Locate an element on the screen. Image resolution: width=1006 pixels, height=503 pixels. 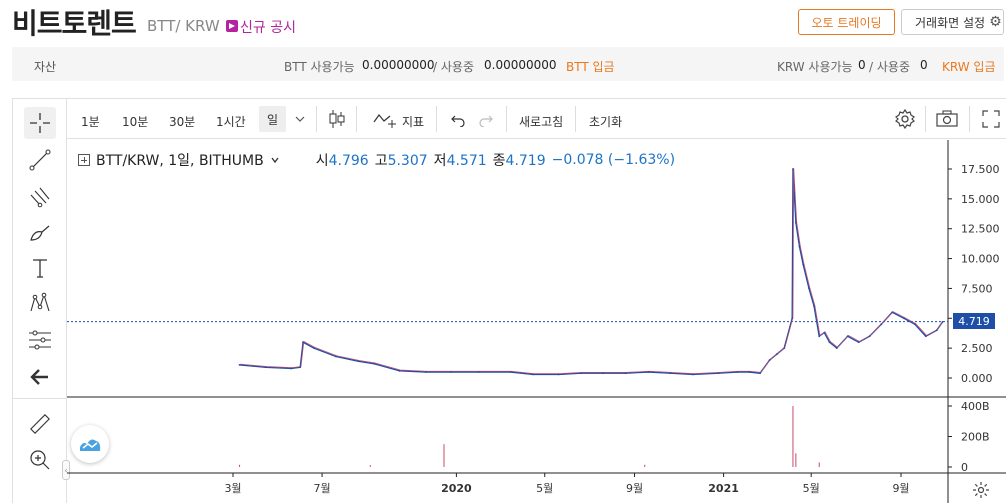
auto-trading-button: 오토 트레이딩 is located at coordinates (846, 22).